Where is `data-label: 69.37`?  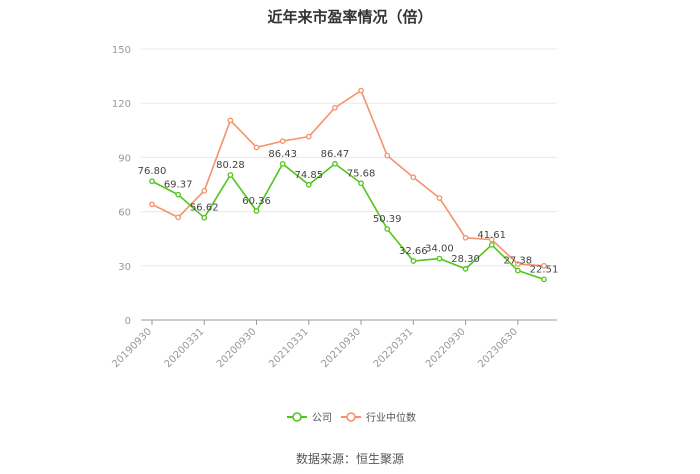
data-label: 69.37 is located at coordinates (178, 185).